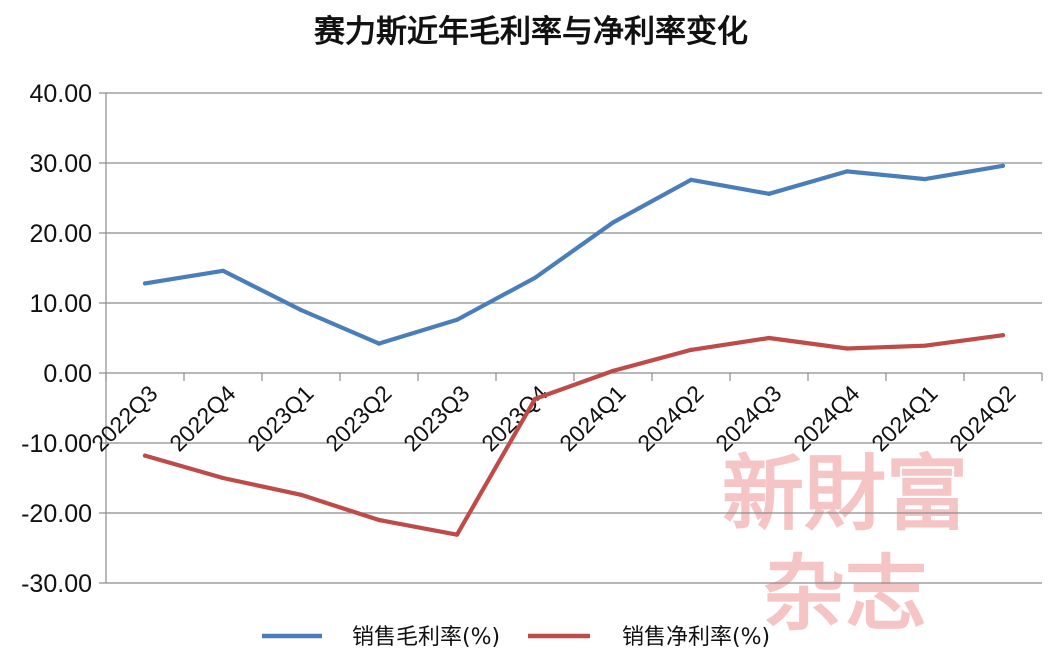 This screenshot has width=1062, height=663. I want to click on y-tick-label: -20.00, so click(56, 514).